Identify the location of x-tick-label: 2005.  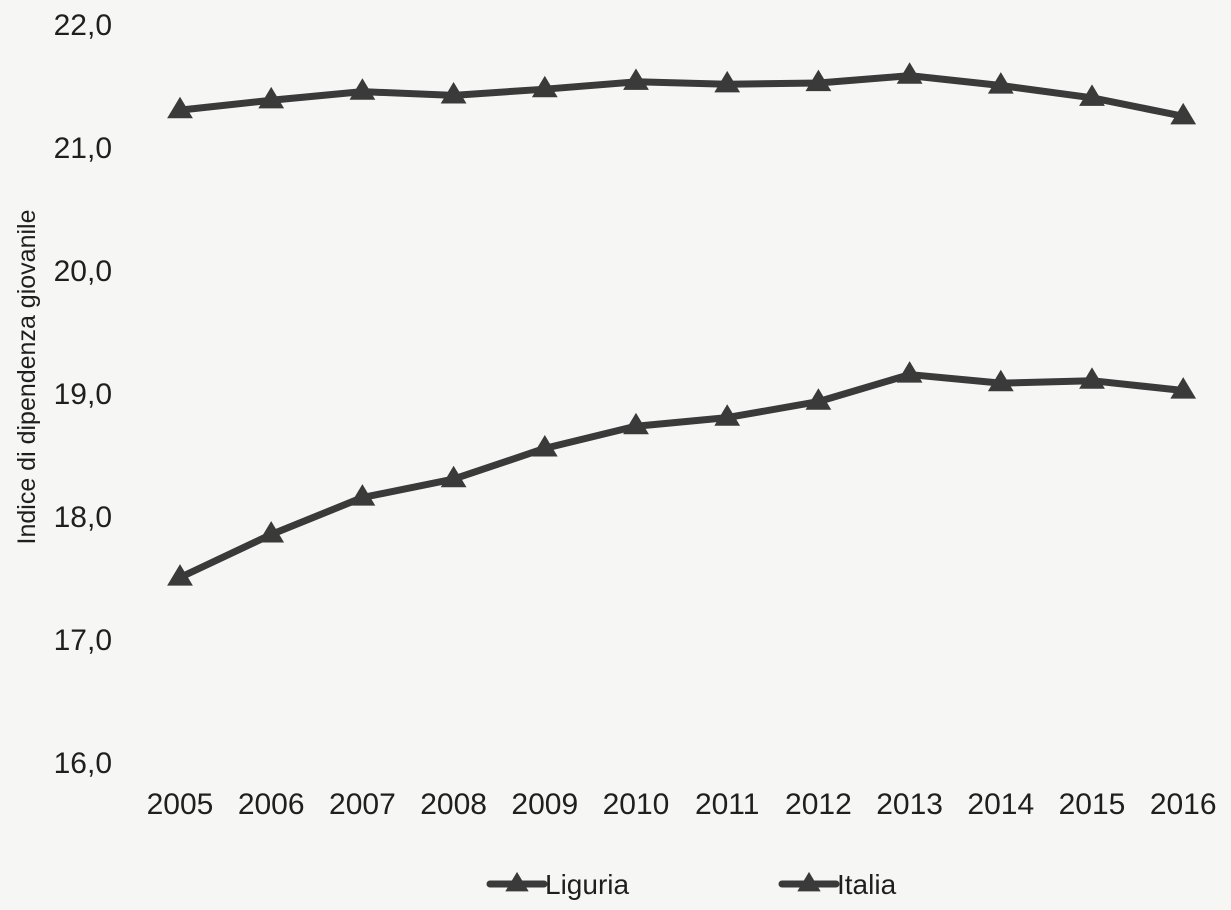
(180, 804).